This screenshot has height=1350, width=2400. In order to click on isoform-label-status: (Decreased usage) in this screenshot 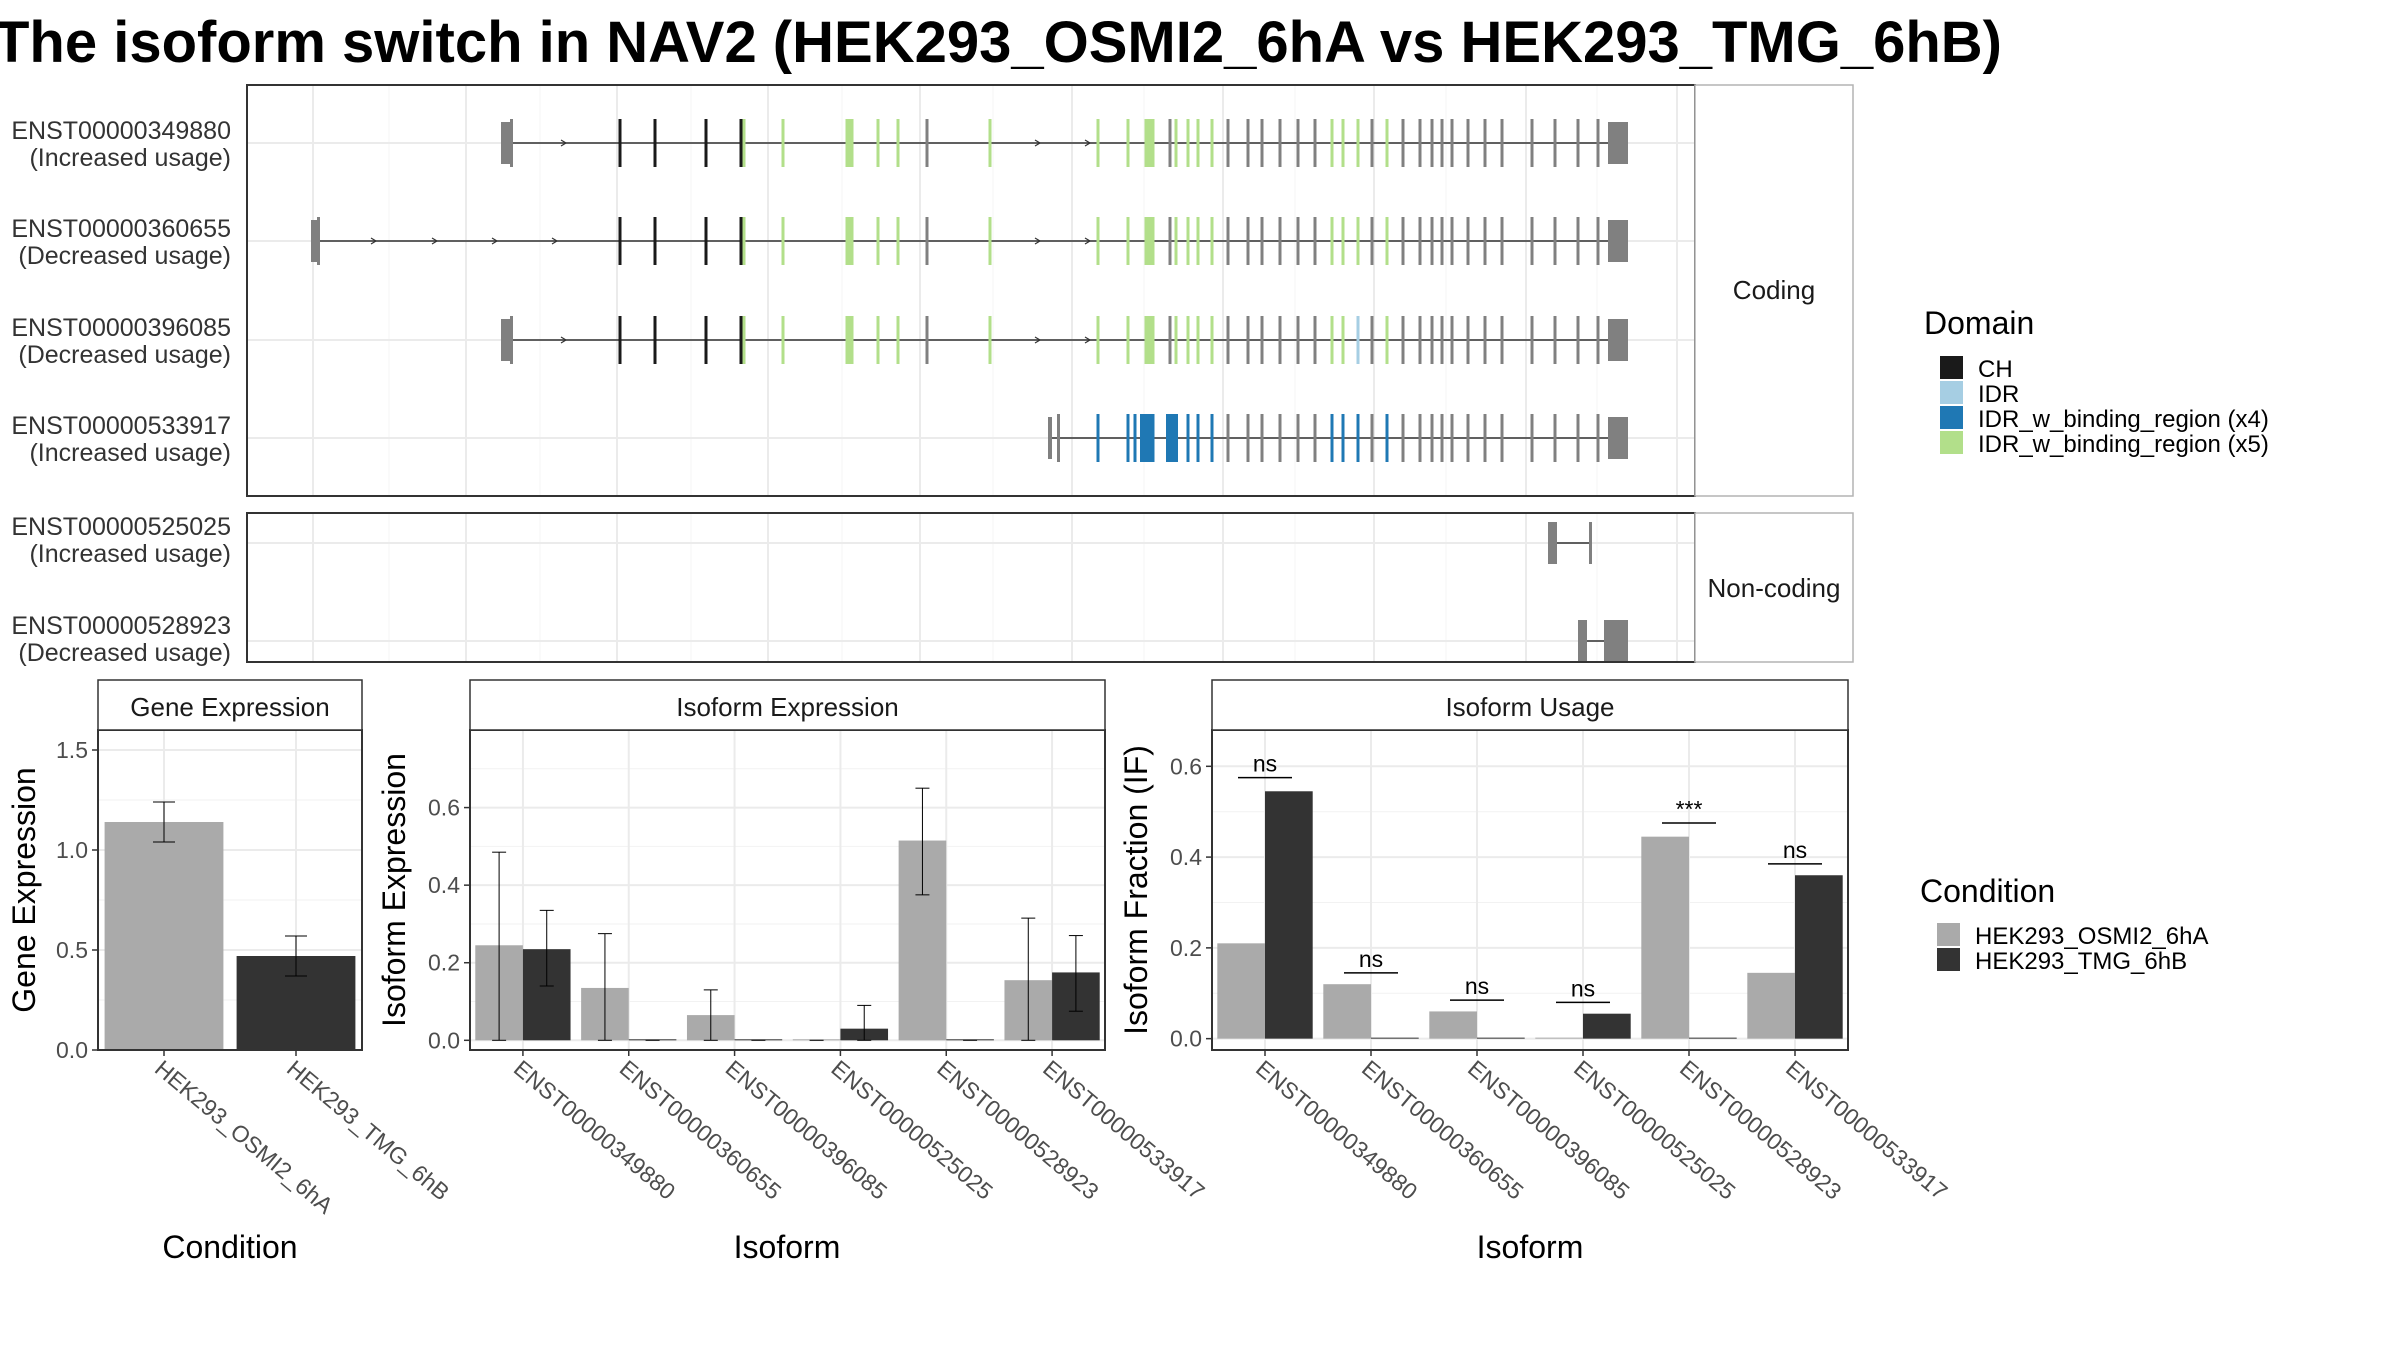, I will do `click(124, 355)`.